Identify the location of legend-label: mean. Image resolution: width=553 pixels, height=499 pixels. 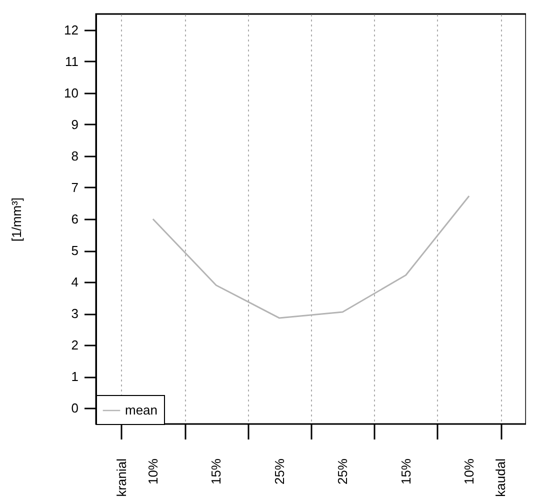
(141, 410).